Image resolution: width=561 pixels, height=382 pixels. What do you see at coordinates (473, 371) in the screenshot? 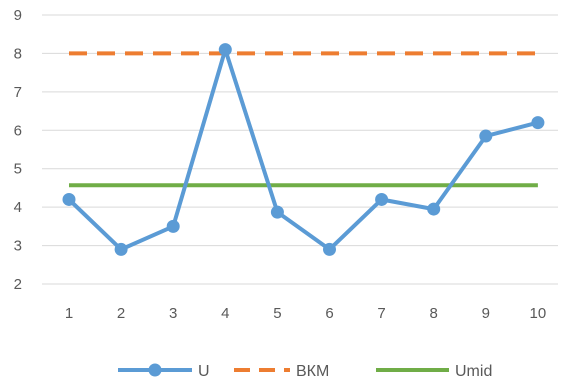
I see `legend-label: Umid` at bounding box center [473, 371].